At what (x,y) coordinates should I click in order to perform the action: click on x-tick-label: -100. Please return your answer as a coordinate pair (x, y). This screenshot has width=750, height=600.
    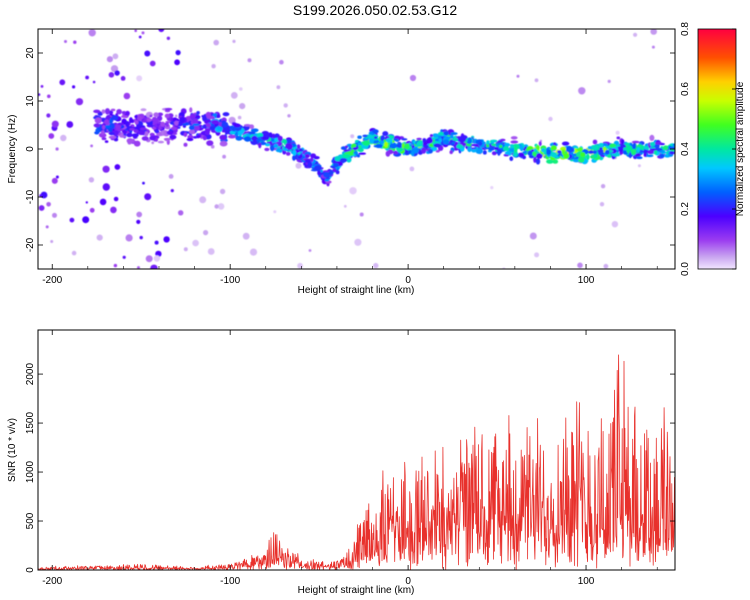
    Looking at the image, I should click on (230, 581).